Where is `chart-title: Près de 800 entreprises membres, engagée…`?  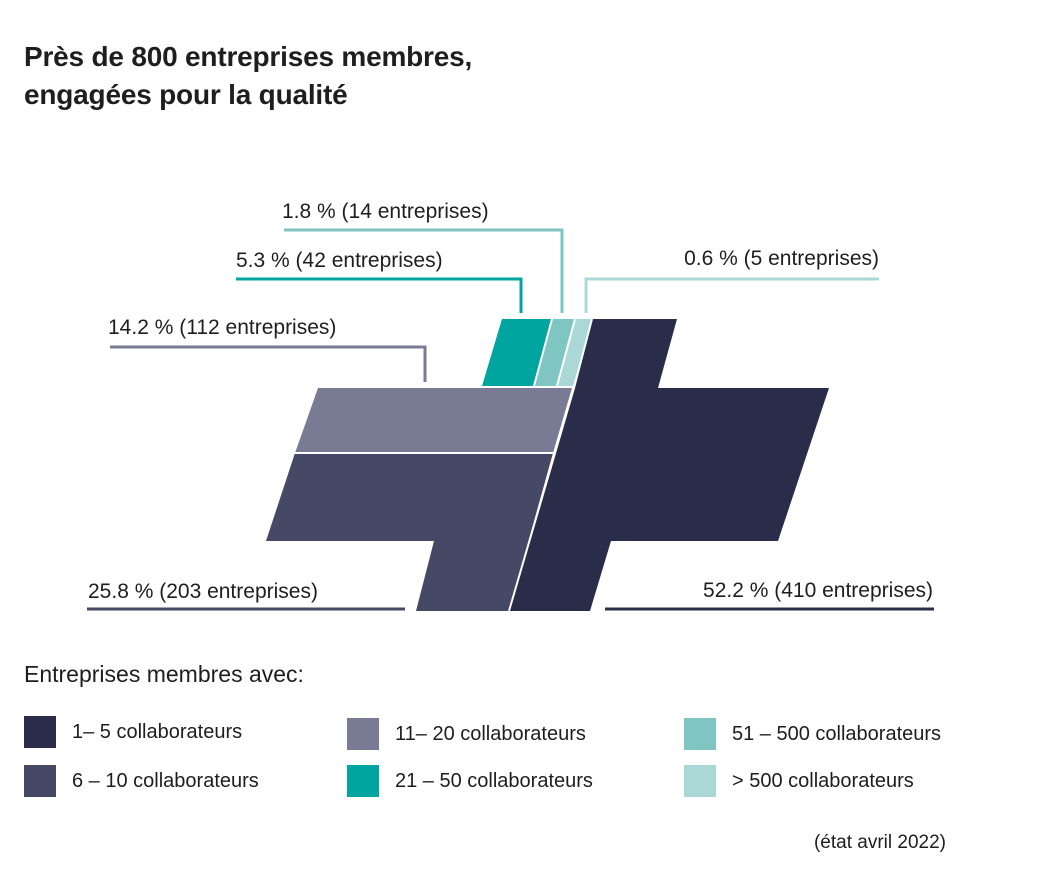 chart-title: Près de 800 entreprises membres, engagée… is located at coordinates (248, 76).